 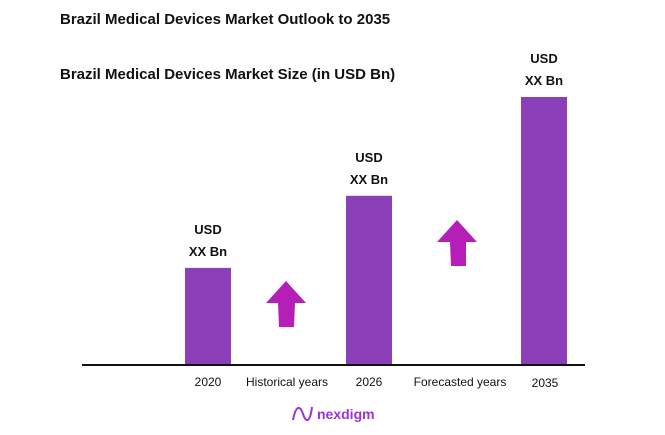 What do you see at coordinates (287, 382) in the screenshot?
I see `period-label-historical: Historical years` at bounding box center [287, 382].